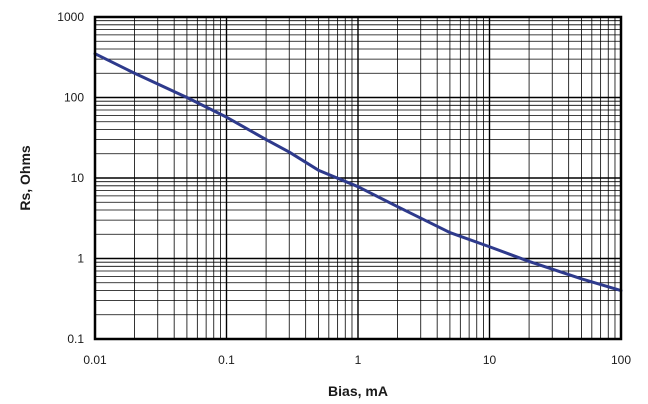 The height and width of the screenshot is (404, 648). I want to click on y-tick-labels: 0.1 1 10 100 1000, so click(70, 178).